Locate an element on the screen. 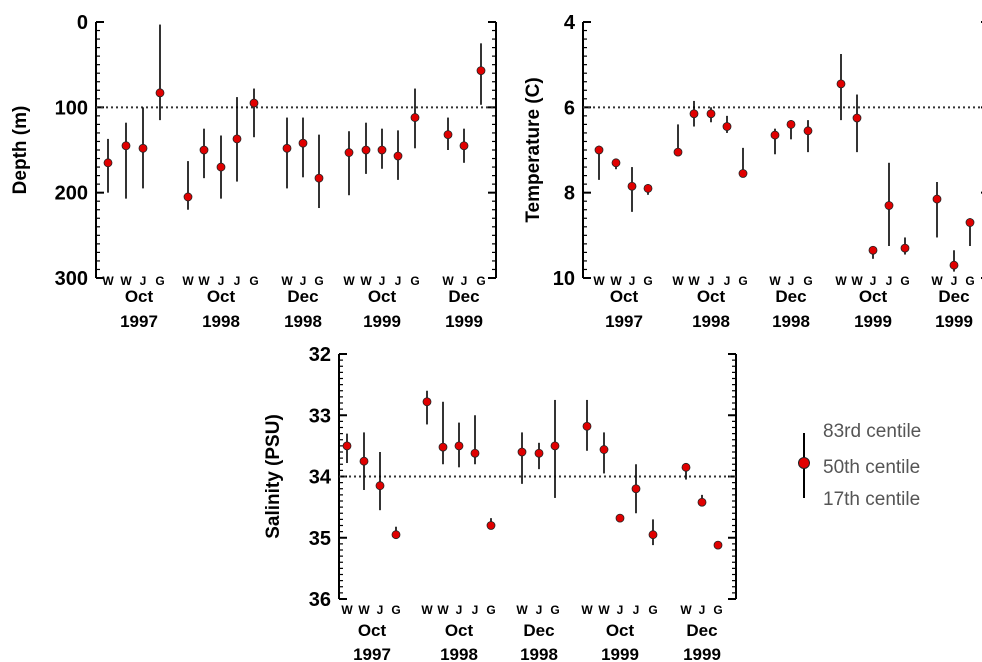 The image size is (982, 662). salinity-y-axis-label: Salinity (PSU) is located at coordinates (273, 476).